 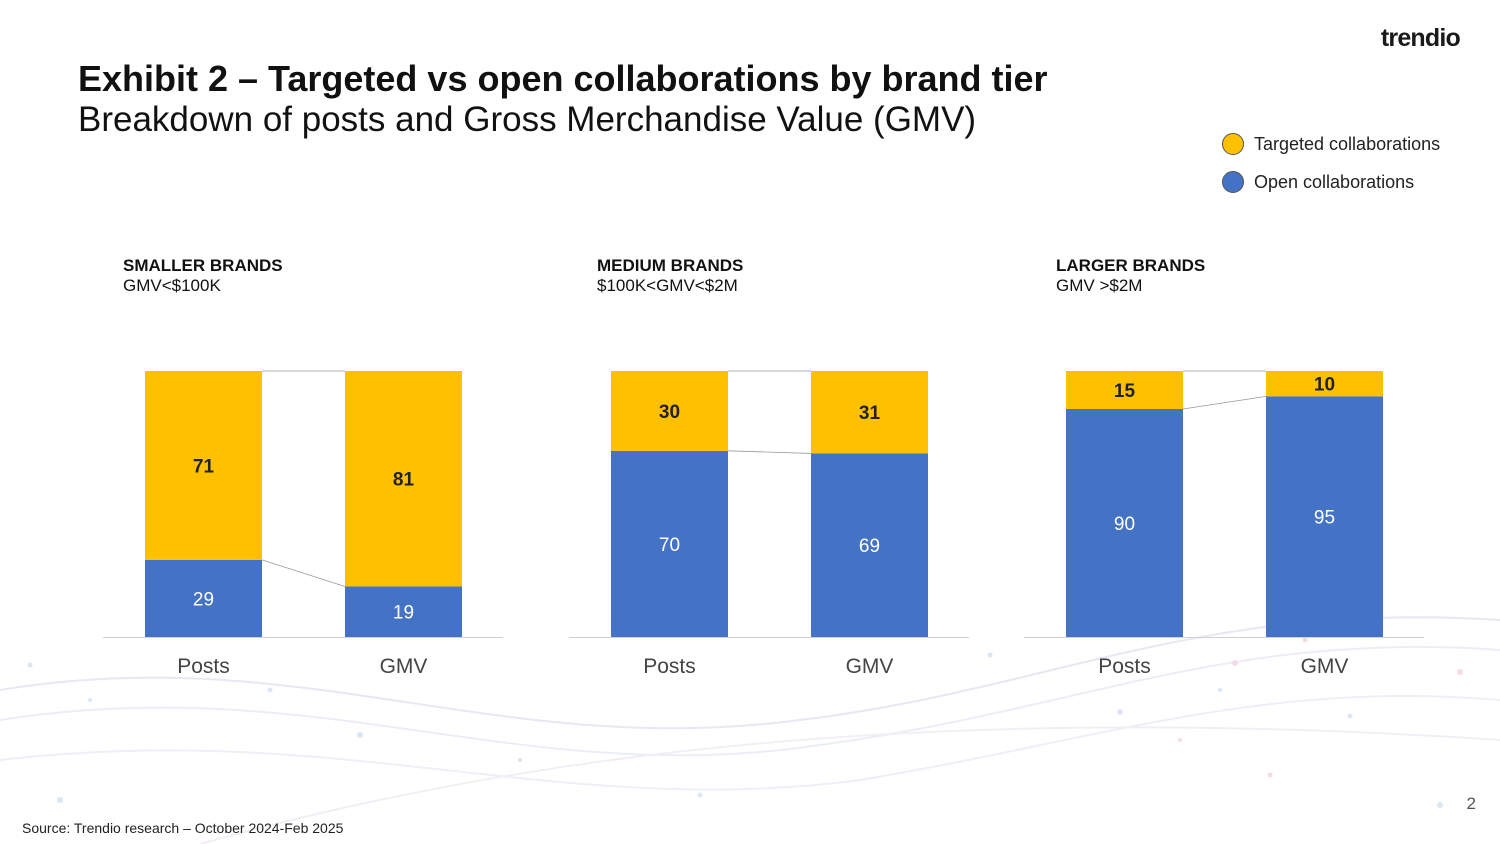 I want to click on bar-open-gmv-smaller, so click(x=403, y=611).